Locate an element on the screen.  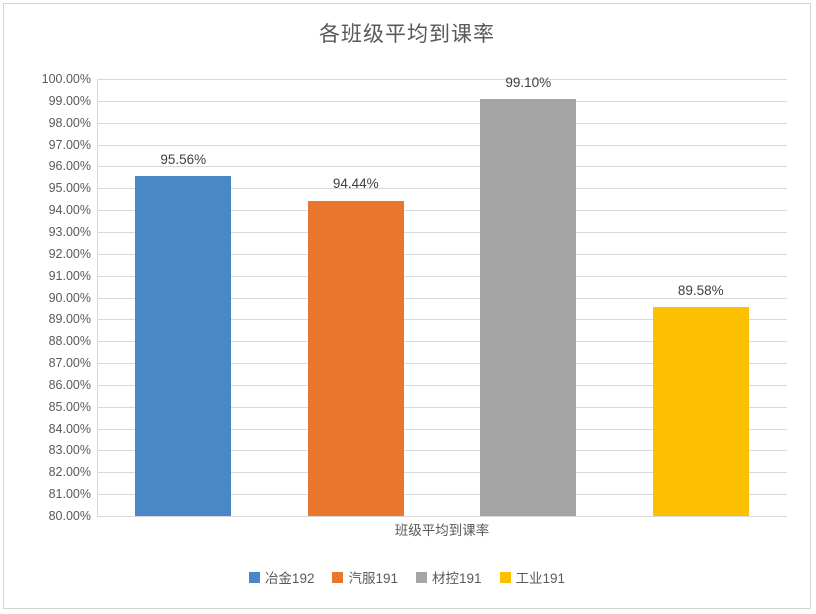
y-axis-tick-label: 98.00% is located at coordinates (69, 122).